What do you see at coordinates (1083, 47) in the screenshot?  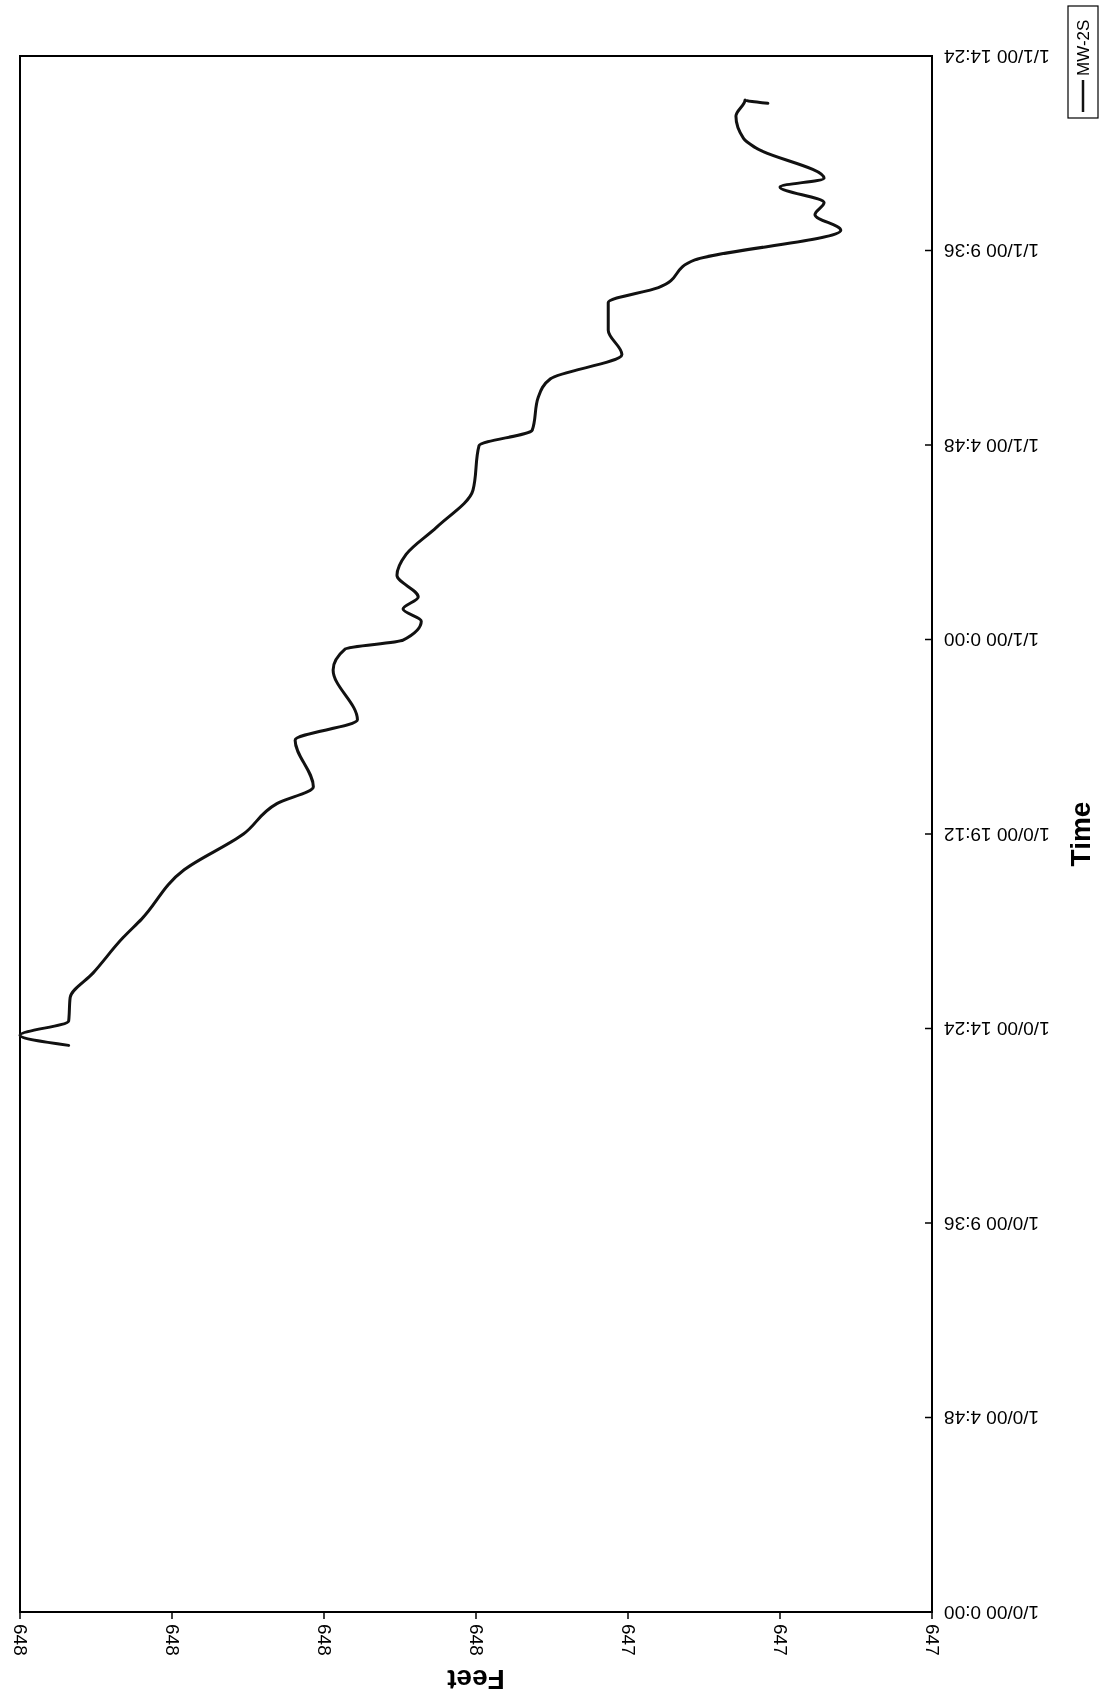 I see `text: MW-2S` at bounding box center [1083, 47].